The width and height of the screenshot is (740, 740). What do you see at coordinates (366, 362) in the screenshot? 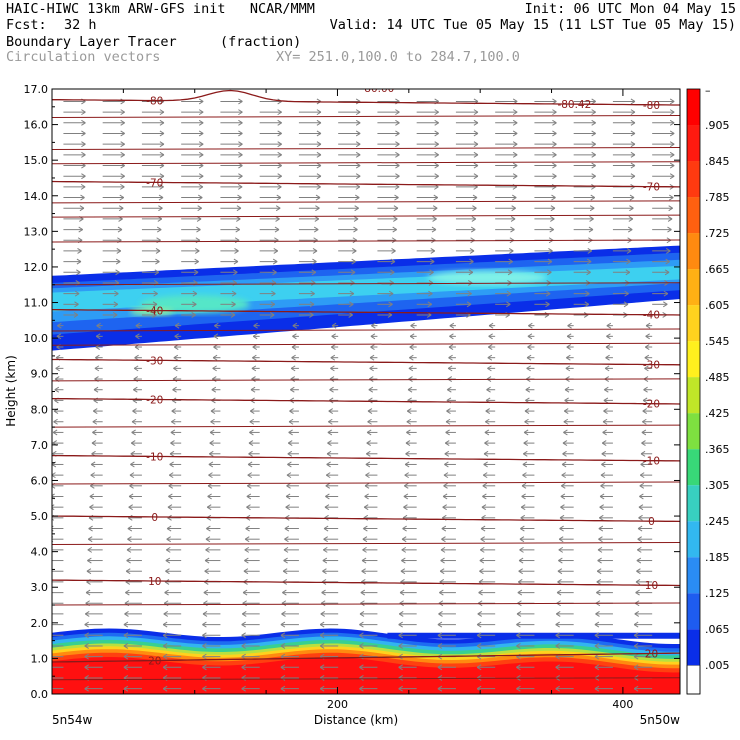
I see `isotherm--30` at bounding box center [366, 362].